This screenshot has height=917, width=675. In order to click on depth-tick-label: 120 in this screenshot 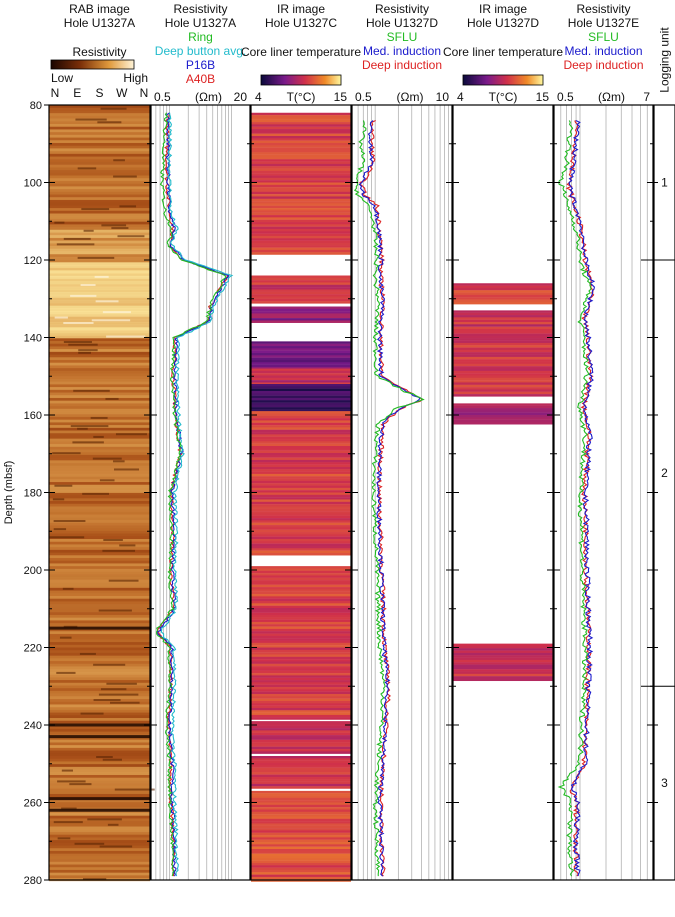, I will do `click(33, 261)`.